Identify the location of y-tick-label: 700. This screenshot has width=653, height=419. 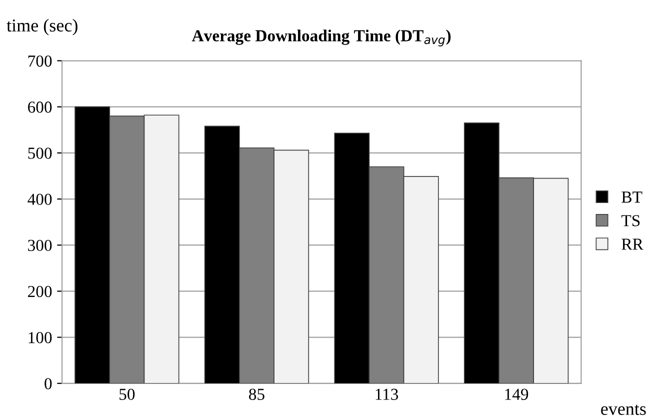
(40, 61).